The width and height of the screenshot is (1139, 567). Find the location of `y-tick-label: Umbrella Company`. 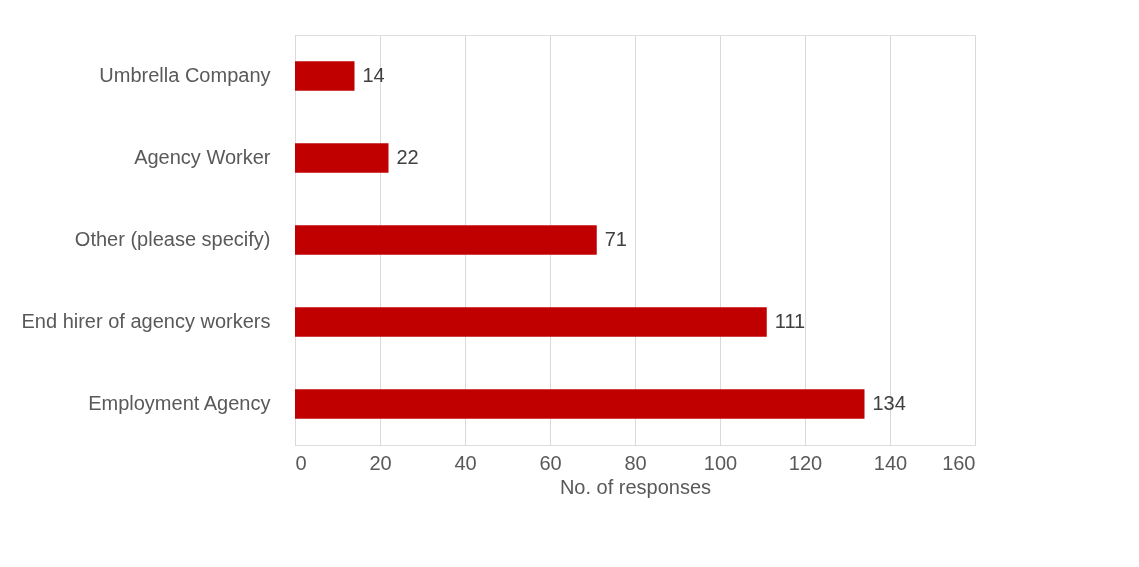

y-tick-label: Umbrella Company is located at coordinates (185, 75).